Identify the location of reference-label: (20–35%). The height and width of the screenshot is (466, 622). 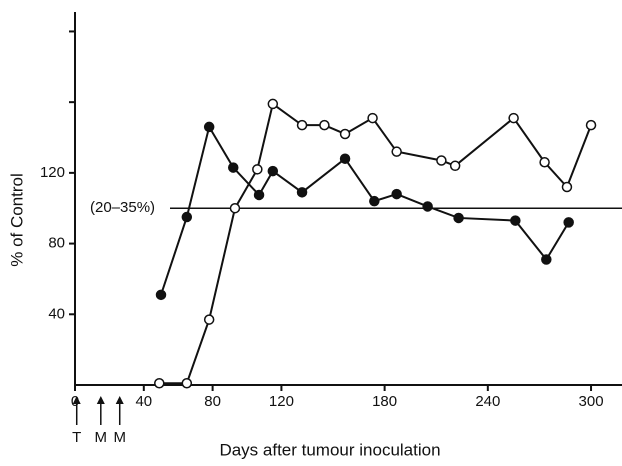
(122, 207).